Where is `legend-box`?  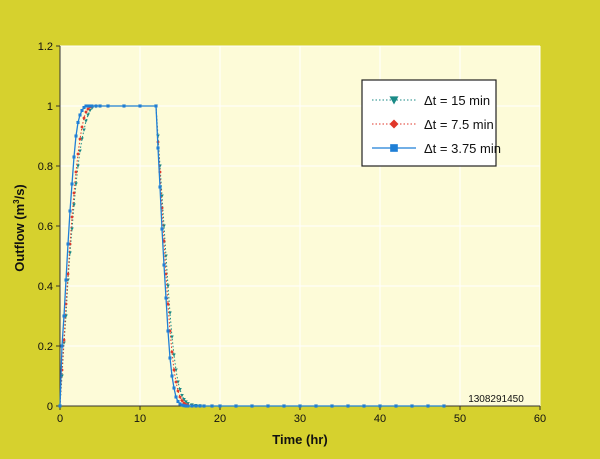 legend-box is located at coordinates (429, 123).